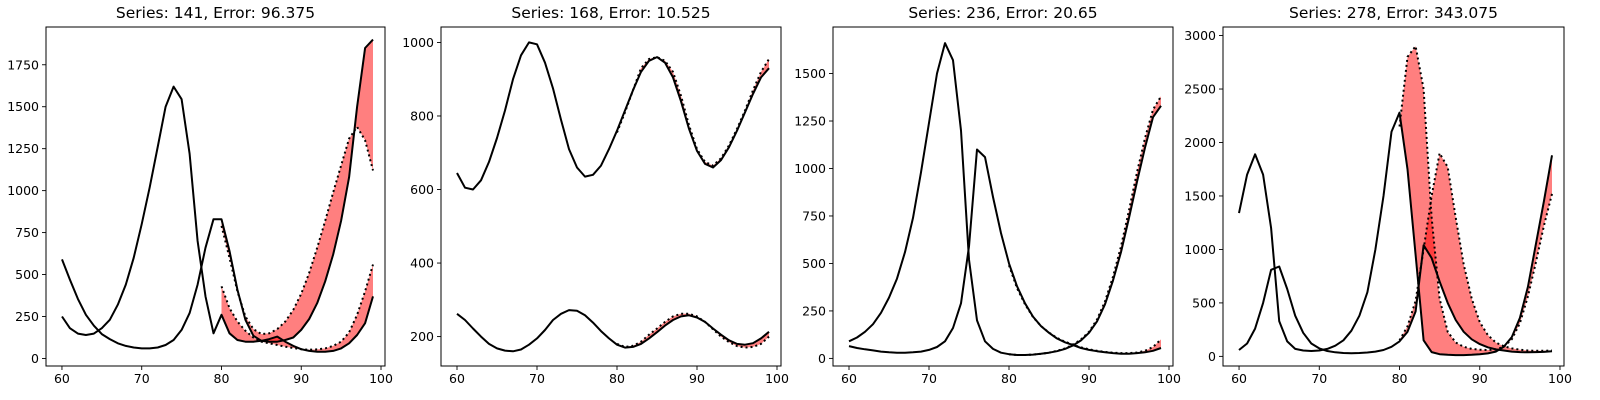 The image size is (1600, 400). What do you see at coordinates (1395, 234) in the screenshot?
I see `panel-4-series-1-actual-line` at bounding box center [1395, 234].